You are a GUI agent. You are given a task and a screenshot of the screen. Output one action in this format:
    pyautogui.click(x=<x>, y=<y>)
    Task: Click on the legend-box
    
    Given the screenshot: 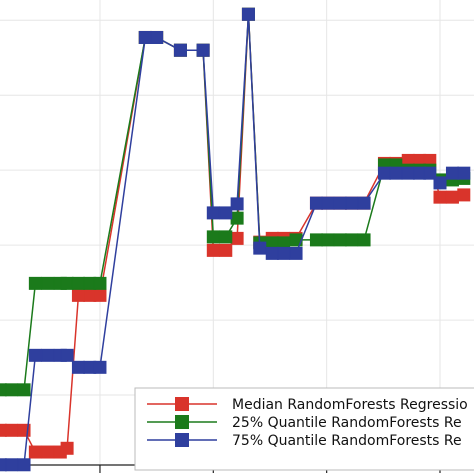 What is the action you would take?
    pyautogui.click(x=304, y=429)
    